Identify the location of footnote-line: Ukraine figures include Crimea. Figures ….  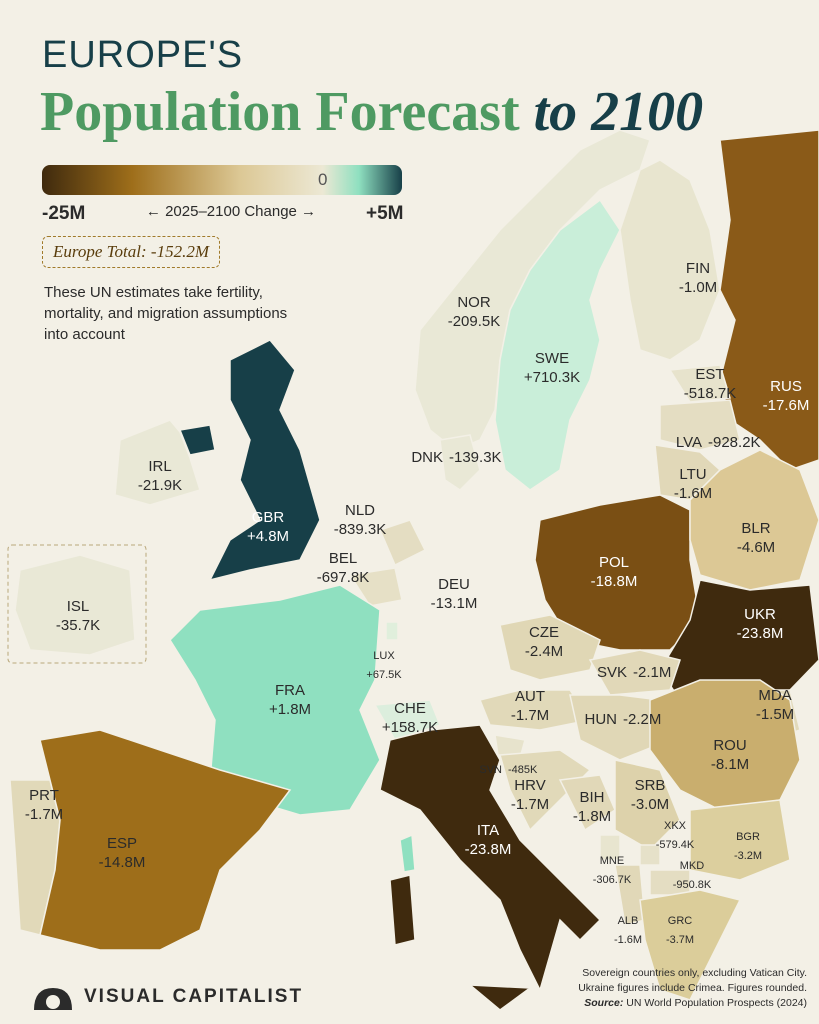
(692, 988).